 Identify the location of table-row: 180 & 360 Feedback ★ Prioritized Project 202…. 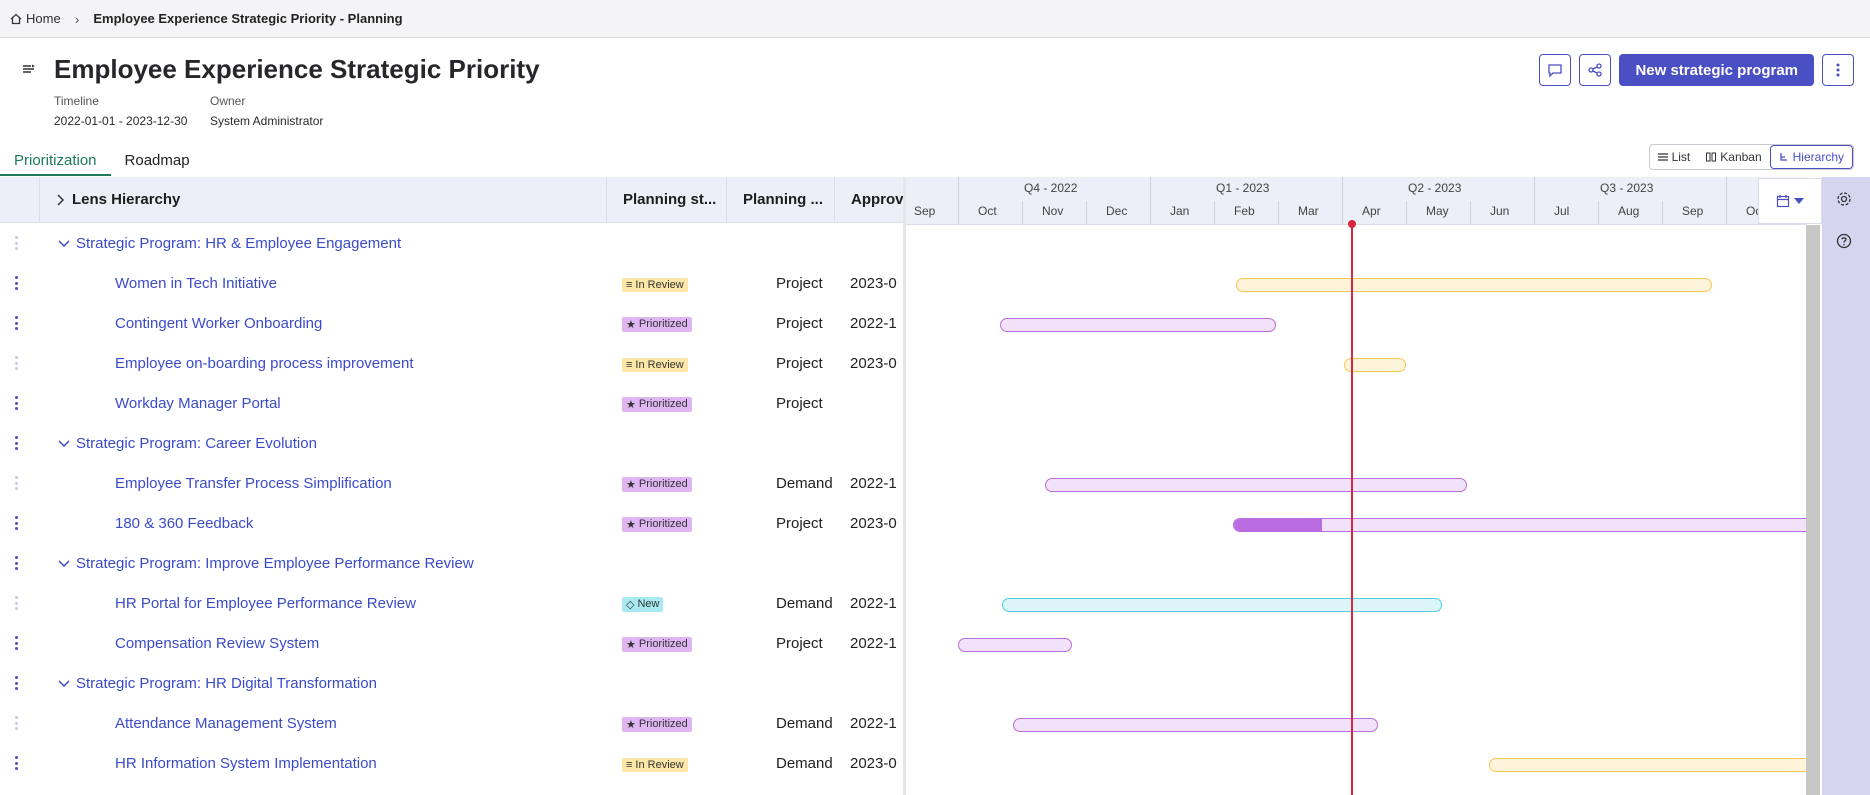
(451, 523).